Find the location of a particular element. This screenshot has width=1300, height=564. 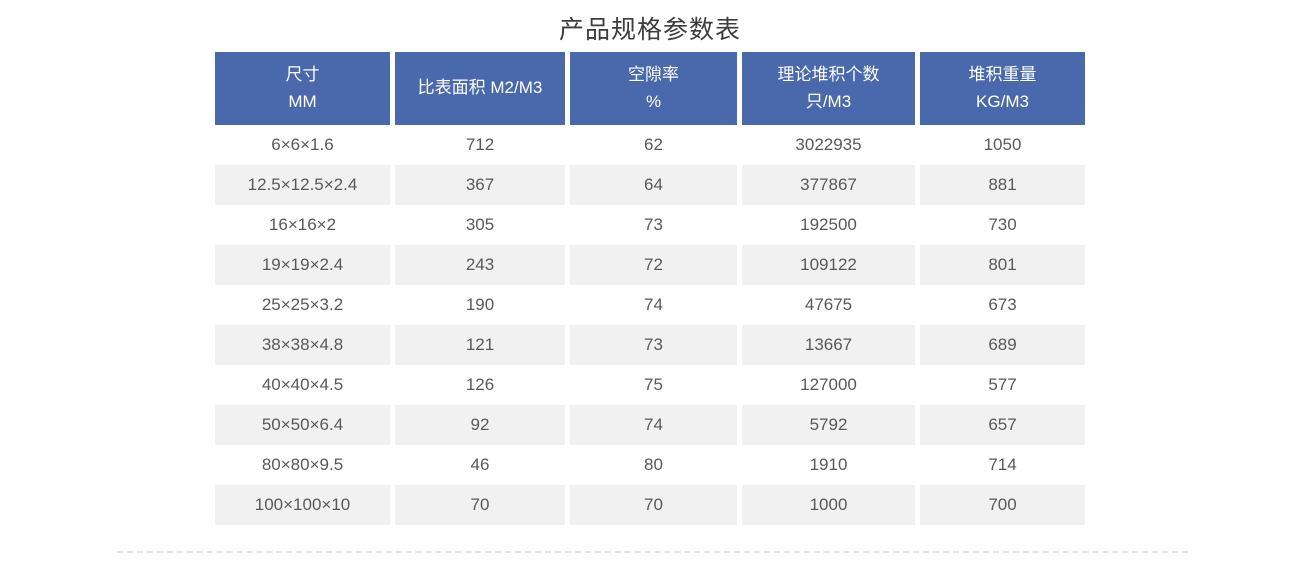

table-row: 16×16×2 305 73 192500 730 is located at coordinates (650, 225).